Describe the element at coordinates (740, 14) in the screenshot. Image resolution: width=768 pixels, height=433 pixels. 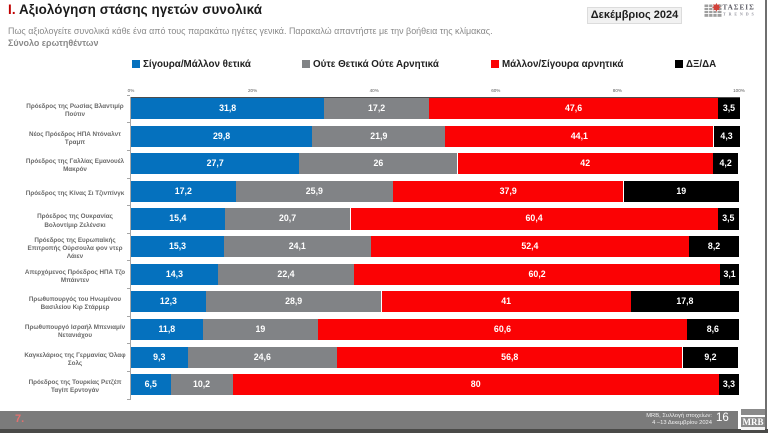
I see `svg-text: TRENDS` at that location.